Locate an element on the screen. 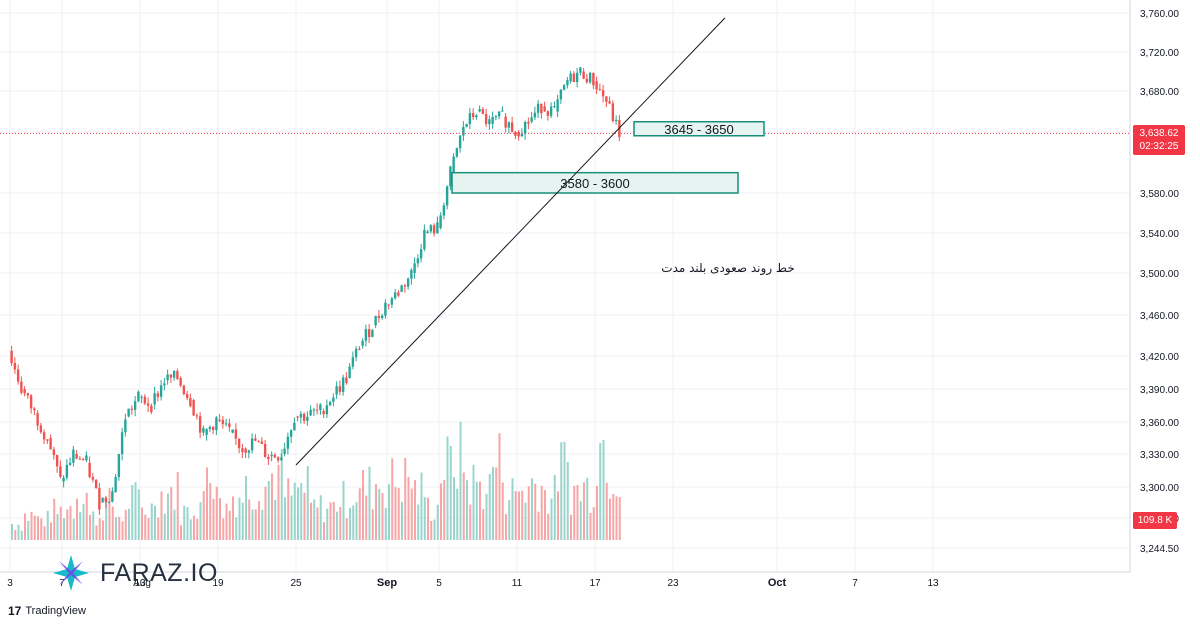 This screenshot has height=635, width=1200. volume-label: 109.8 K is located at coordinates (1155, 520).